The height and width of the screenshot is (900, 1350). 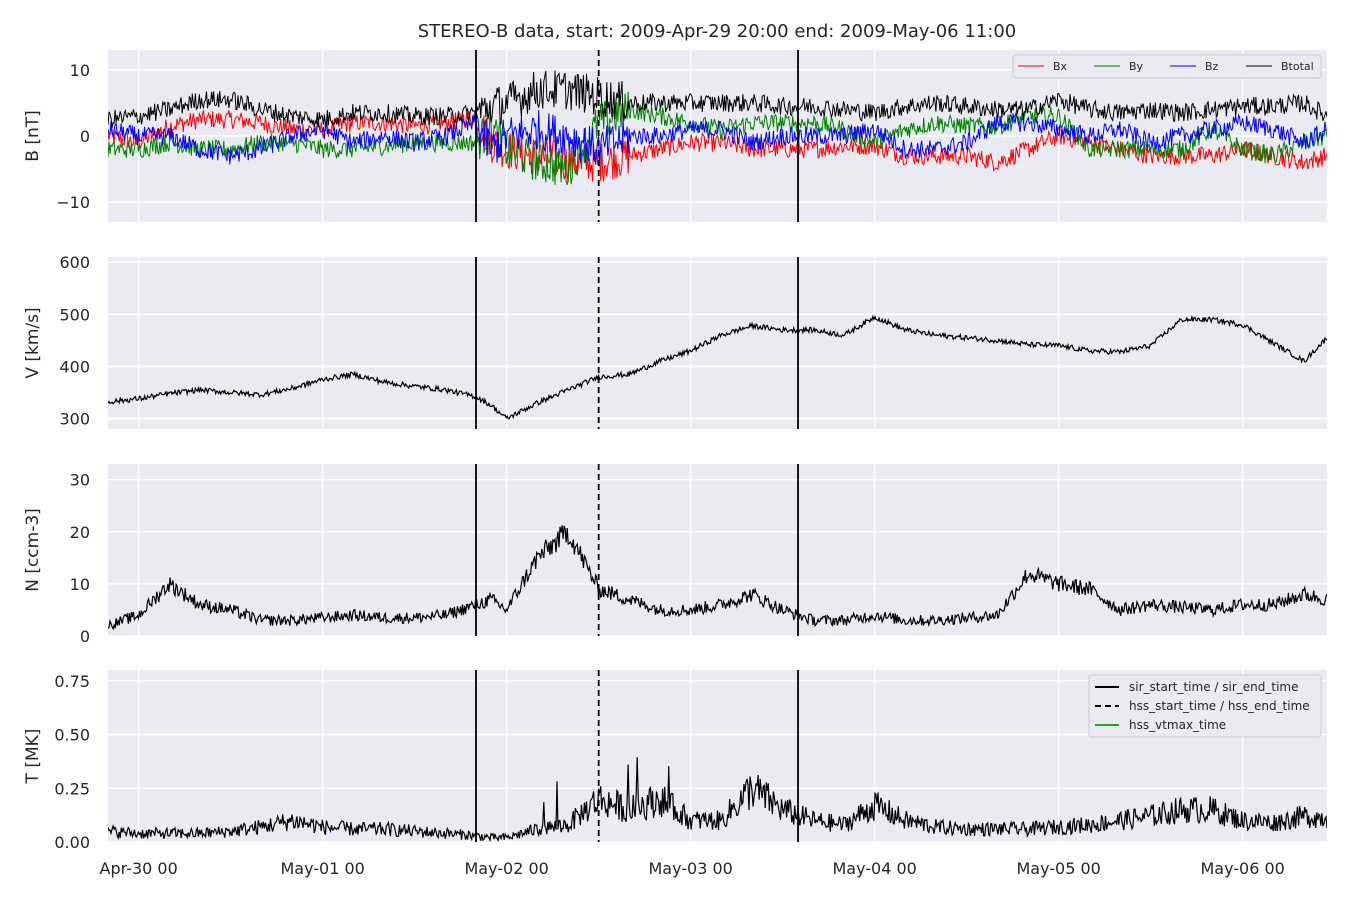 What do you see at coordinates (322, 868) in the screenshot?
I see `x-tick-label: May-01 00` at bounding box center [322, 868].